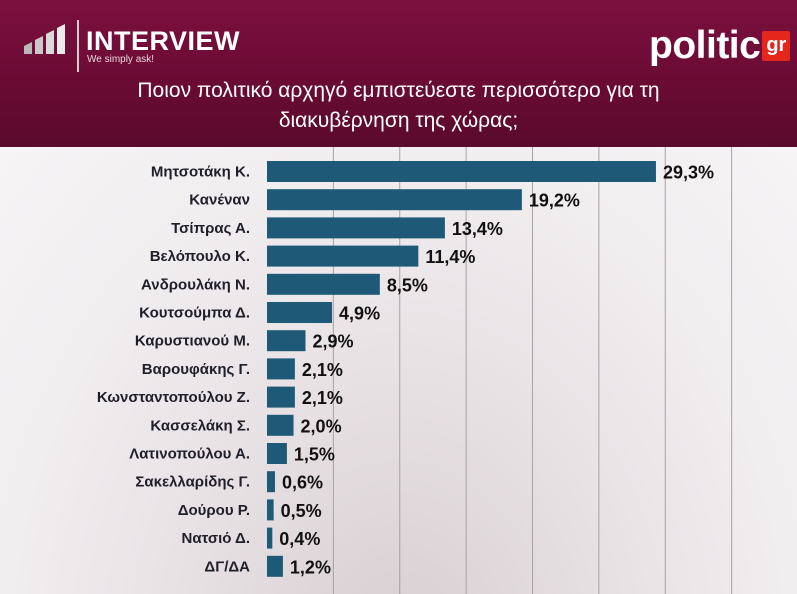 This screenshot has height=594, width=797. I want to click on value-label: 8,5%, so click(407, 285).